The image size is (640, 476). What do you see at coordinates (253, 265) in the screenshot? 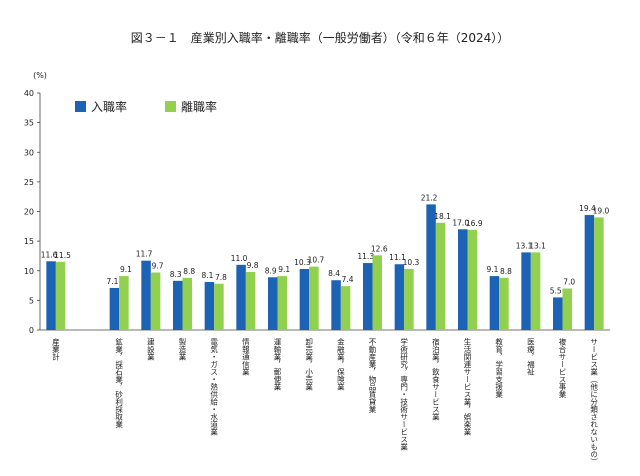
I see `value-label: 9.8` at bounding box center [253, 265].